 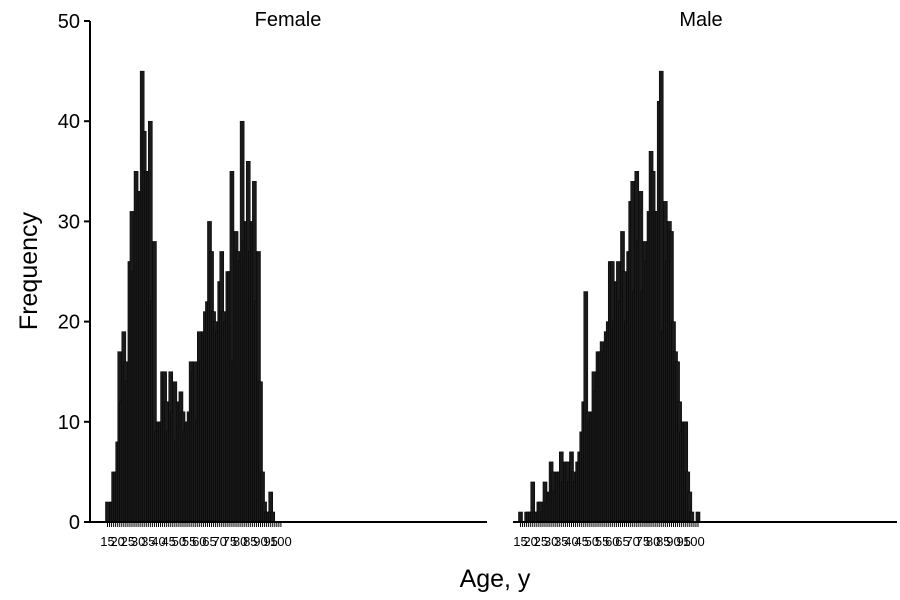 I want to click on panel-title-female: Female, so click(x=288, y=20).